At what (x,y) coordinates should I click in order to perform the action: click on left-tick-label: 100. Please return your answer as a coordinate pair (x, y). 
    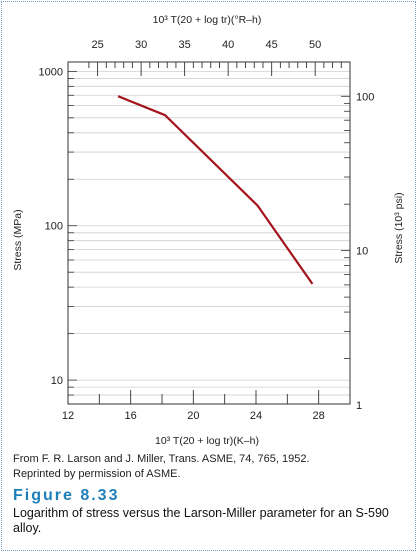
    Looking at the image, I should click on (54, 227).